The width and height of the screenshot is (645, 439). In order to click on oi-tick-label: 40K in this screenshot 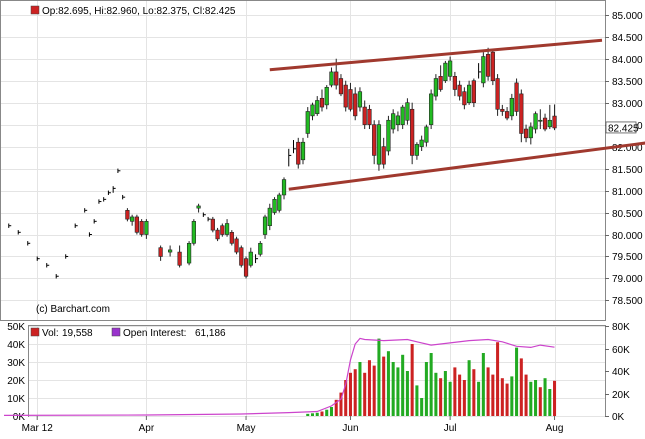, I will do `click(621, 372)`.